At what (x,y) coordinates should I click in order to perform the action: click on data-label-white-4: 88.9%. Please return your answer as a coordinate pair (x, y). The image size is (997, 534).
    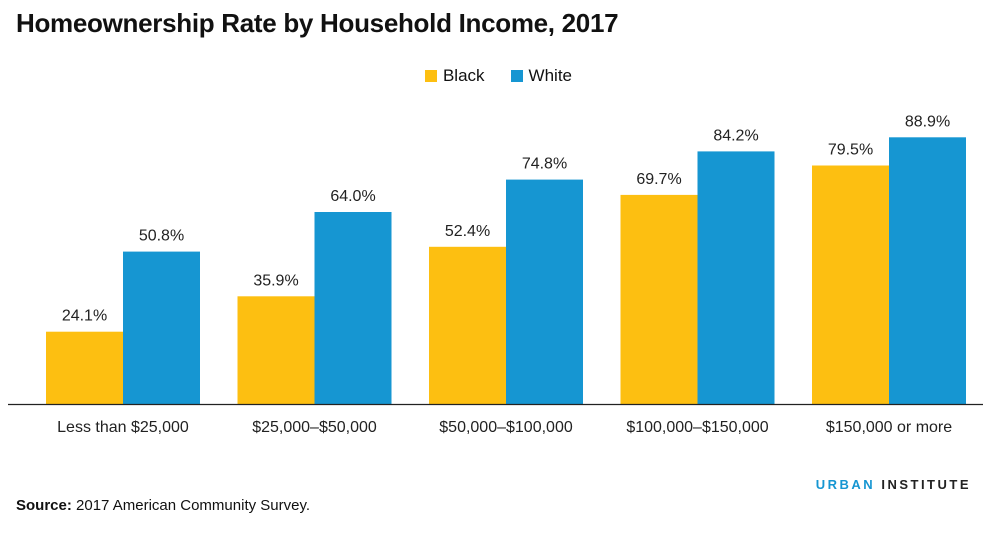
    Looking at the image, I should click on (927, 121).